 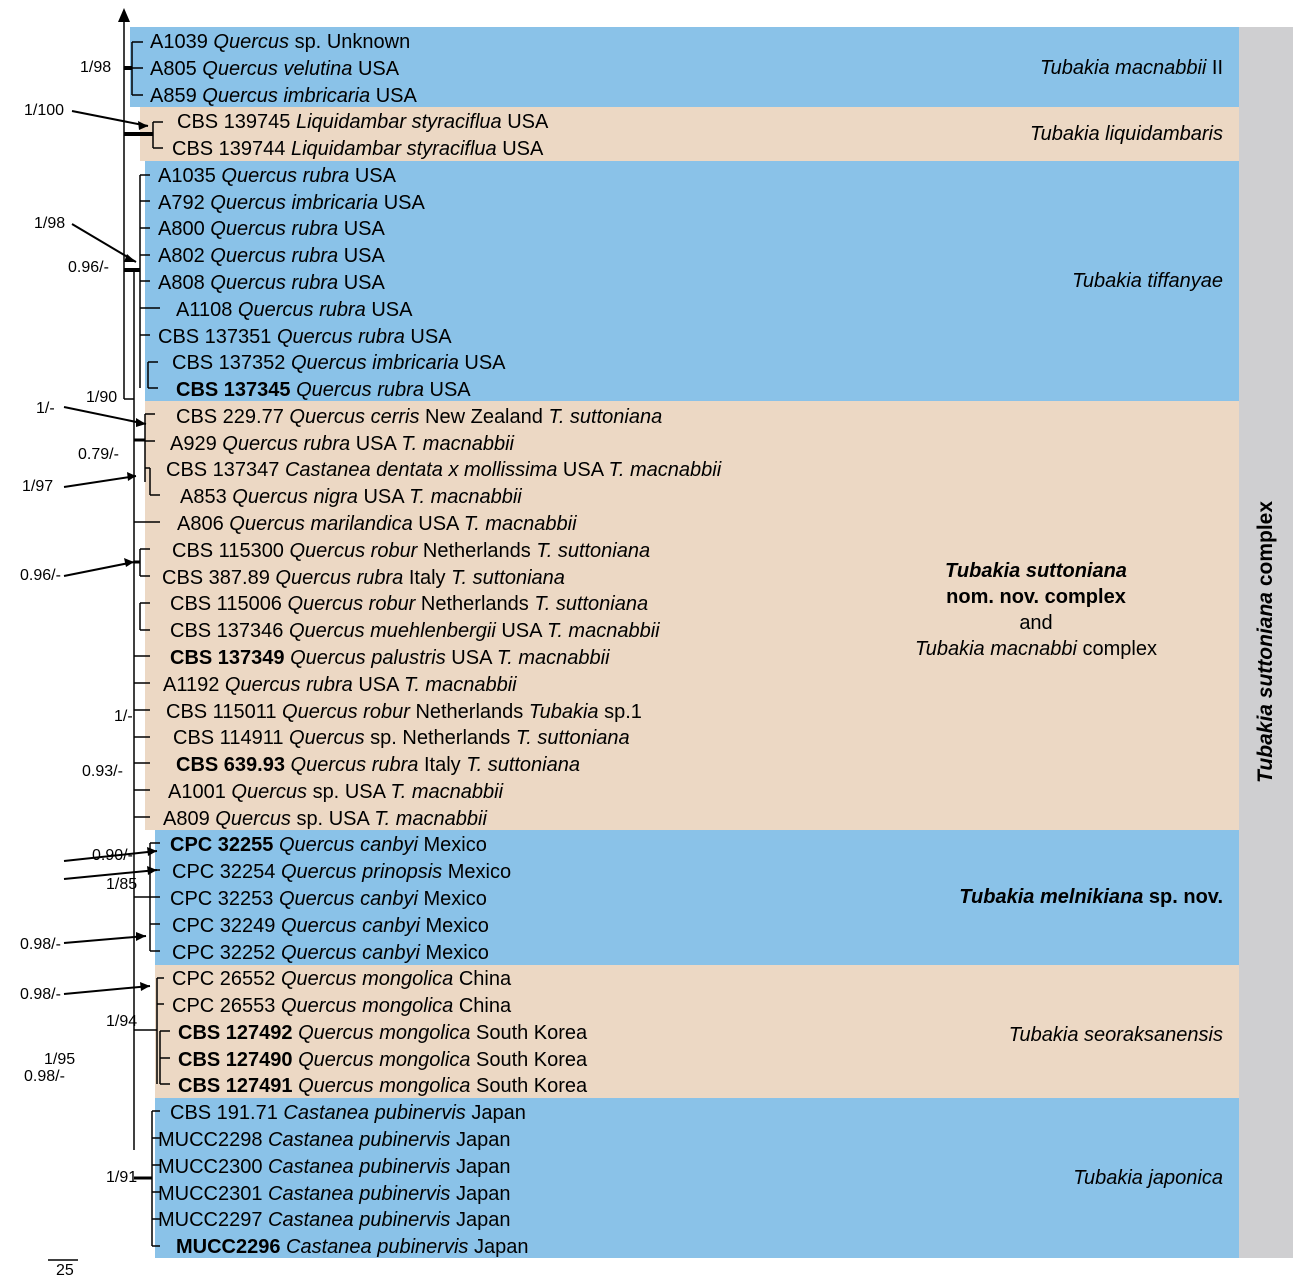 I want to click on strain-id: CPC 32253, so click(x=222, y=898).